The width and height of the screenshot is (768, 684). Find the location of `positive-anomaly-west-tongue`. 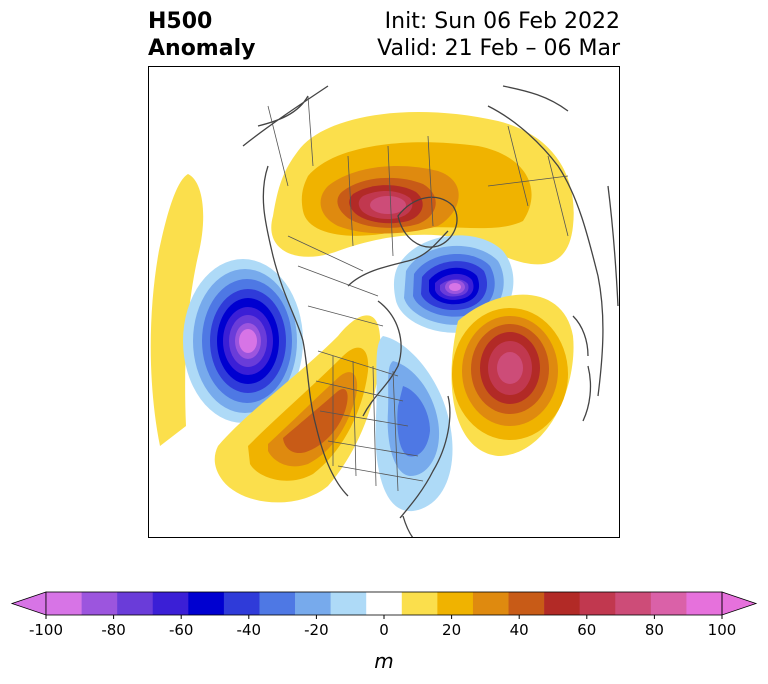

positive-anomaly-west-tongue is located at coordinates (177, 310).